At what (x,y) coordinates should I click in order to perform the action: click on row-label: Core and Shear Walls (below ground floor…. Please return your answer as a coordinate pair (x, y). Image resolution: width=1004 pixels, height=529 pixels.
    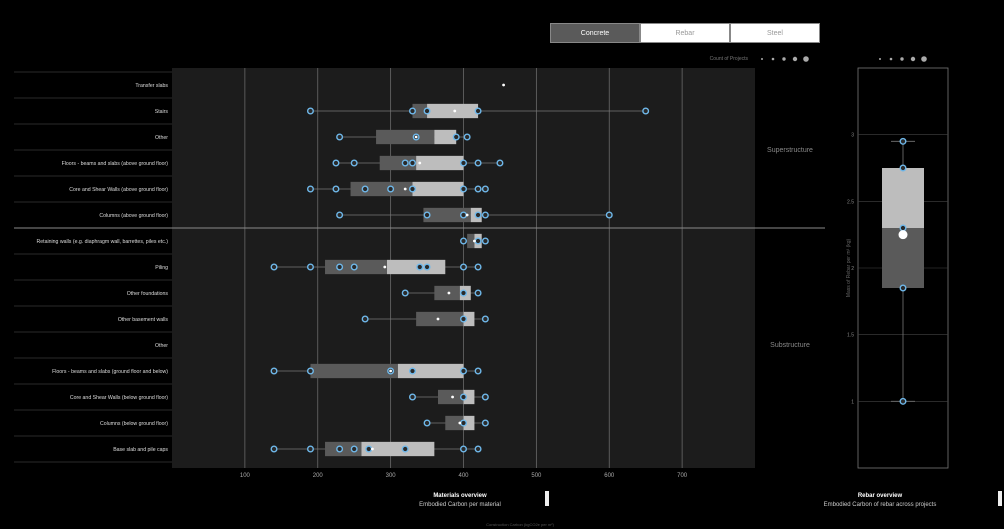
    Looking at the image, I should click on (119, 398).